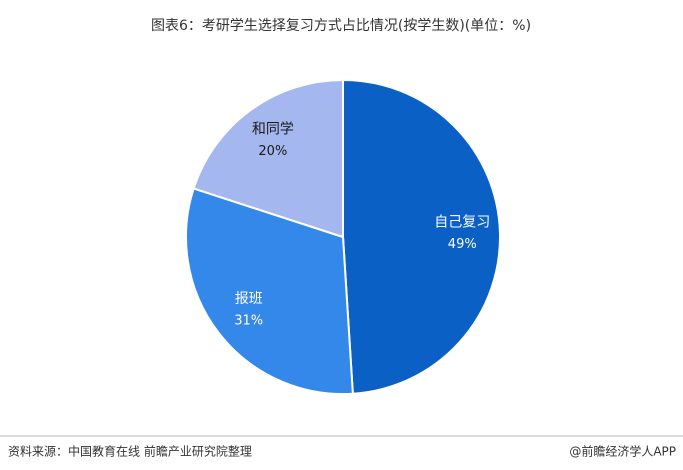 This screenshot has height=470, width=683. I want to click on slice-label: 自己复习, so click(462, 221).